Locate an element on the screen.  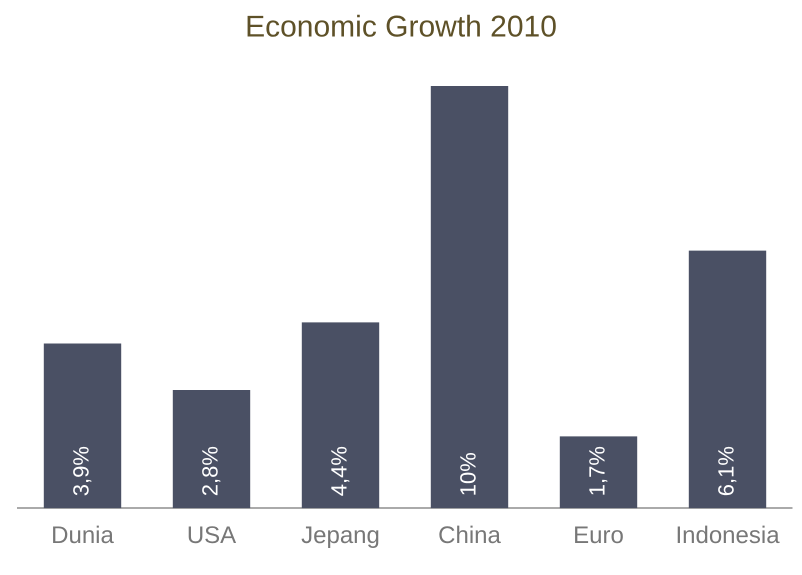
x-tick-label: China is located at coordinates (470, 536).